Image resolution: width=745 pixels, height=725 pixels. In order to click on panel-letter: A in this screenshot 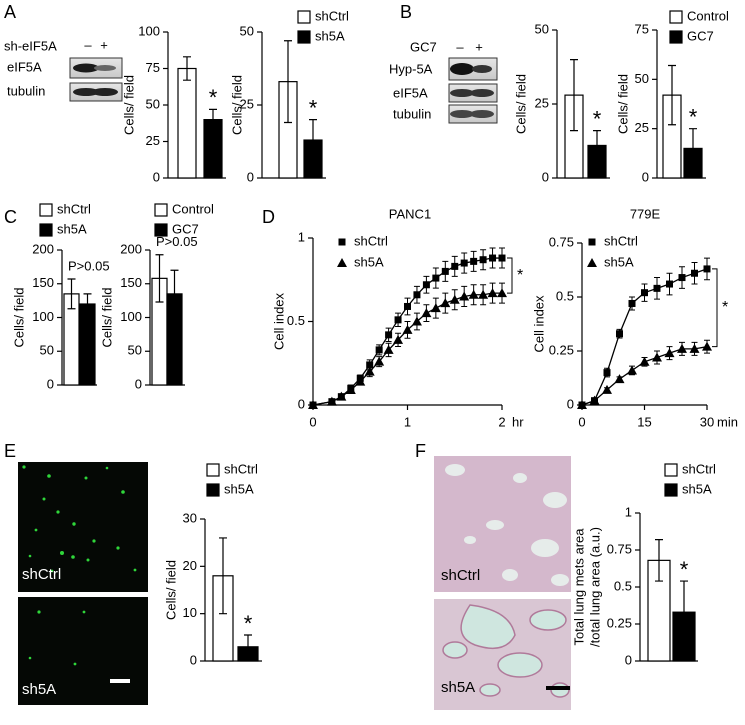, I will do `click(10, 12)`.